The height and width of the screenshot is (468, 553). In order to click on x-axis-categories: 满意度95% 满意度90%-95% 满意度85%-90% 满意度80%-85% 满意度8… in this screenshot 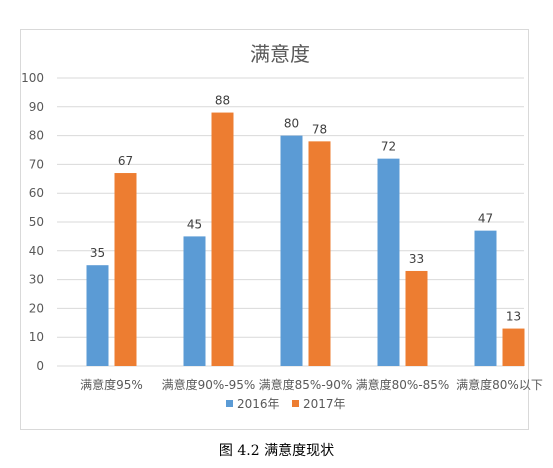, I will do `click(311, 384)`.